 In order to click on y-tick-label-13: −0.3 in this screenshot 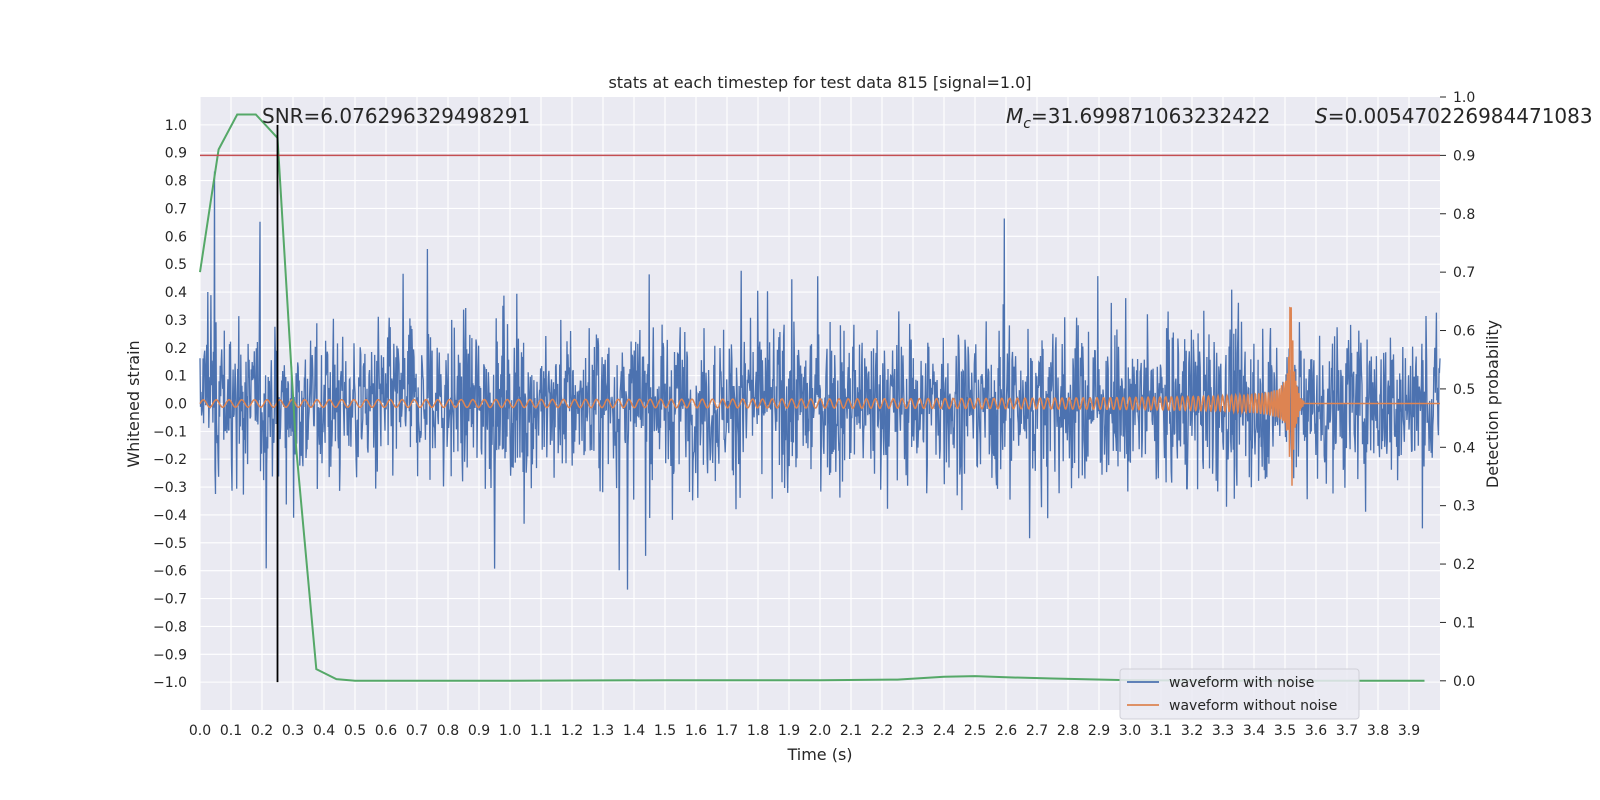, I will do `click(170, 488)`.